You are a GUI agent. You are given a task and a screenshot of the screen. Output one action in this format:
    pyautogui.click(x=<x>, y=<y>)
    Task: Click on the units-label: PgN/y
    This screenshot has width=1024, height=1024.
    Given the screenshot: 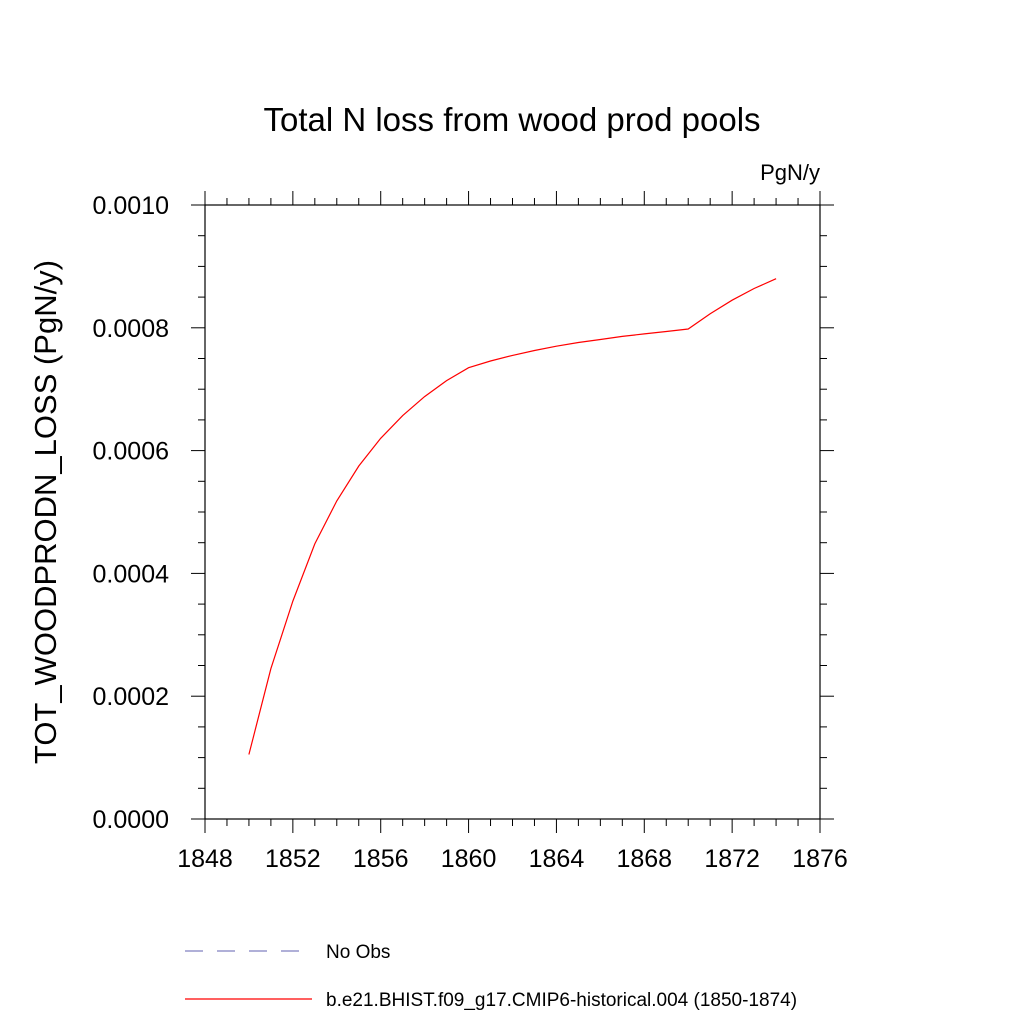 What is the action you would take?
    pyautogui.click(x=790, y=172)
    